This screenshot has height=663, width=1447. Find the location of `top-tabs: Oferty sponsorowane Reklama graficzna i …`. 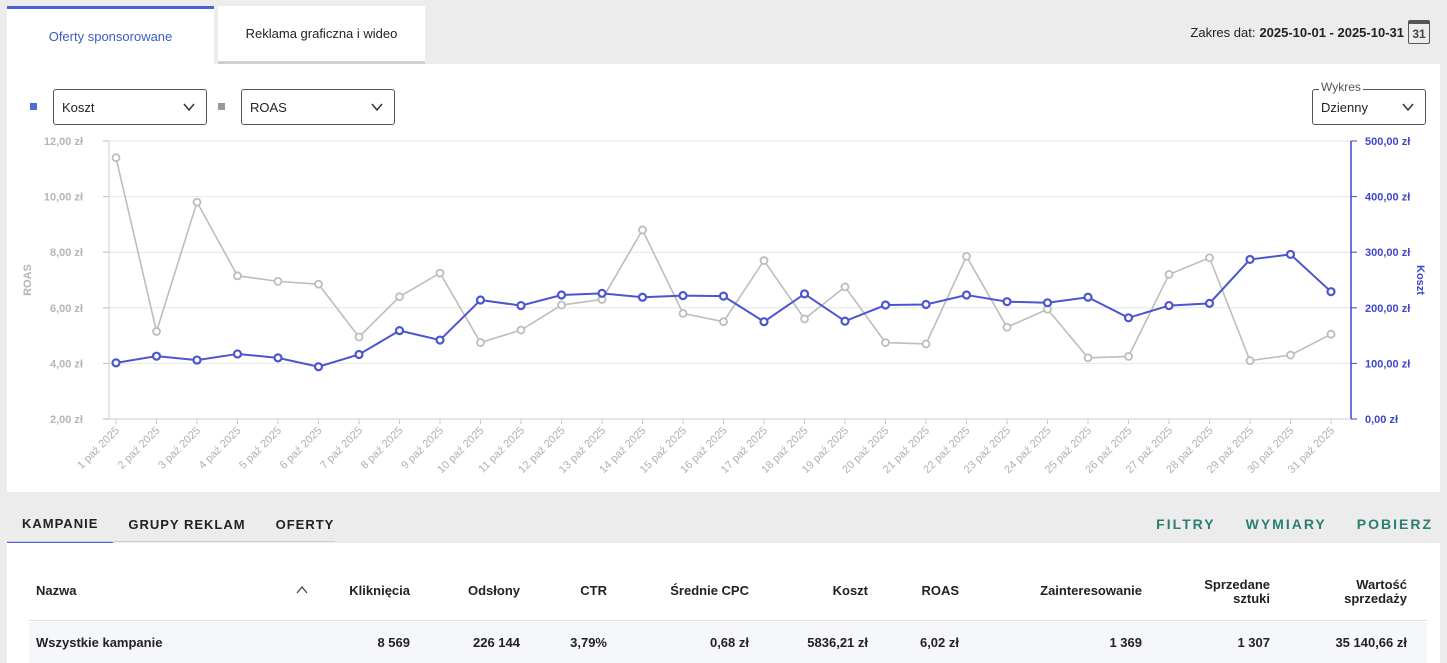

top-tabs: Oferty sponsorowane Reklama graficzna i … is located at coordinates (216, 35).